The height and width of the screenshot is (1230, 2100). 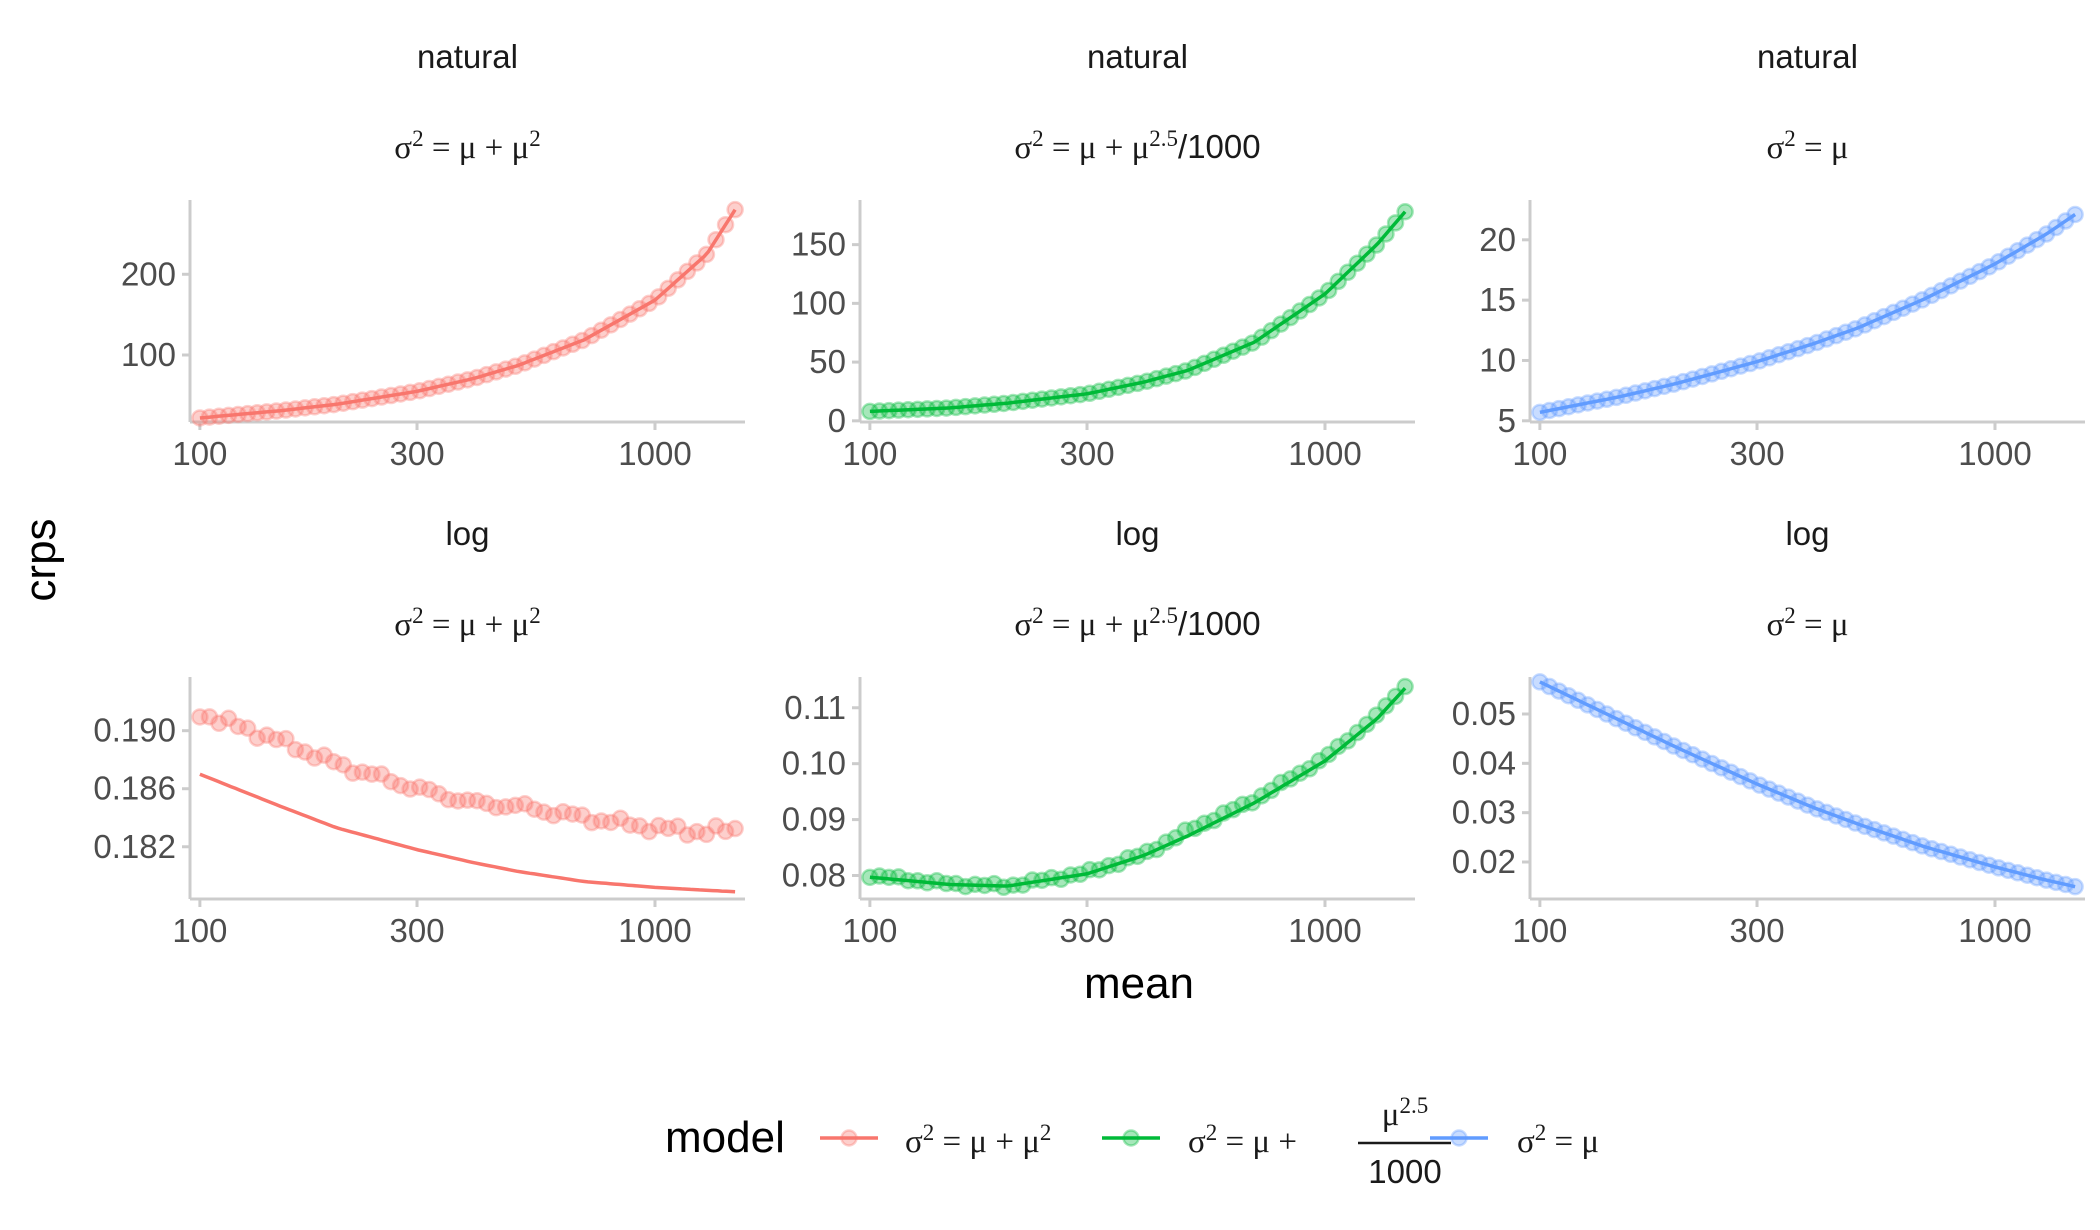 I want to click on strip-label-natural-nb2: natural, so click(x=467, y=56).